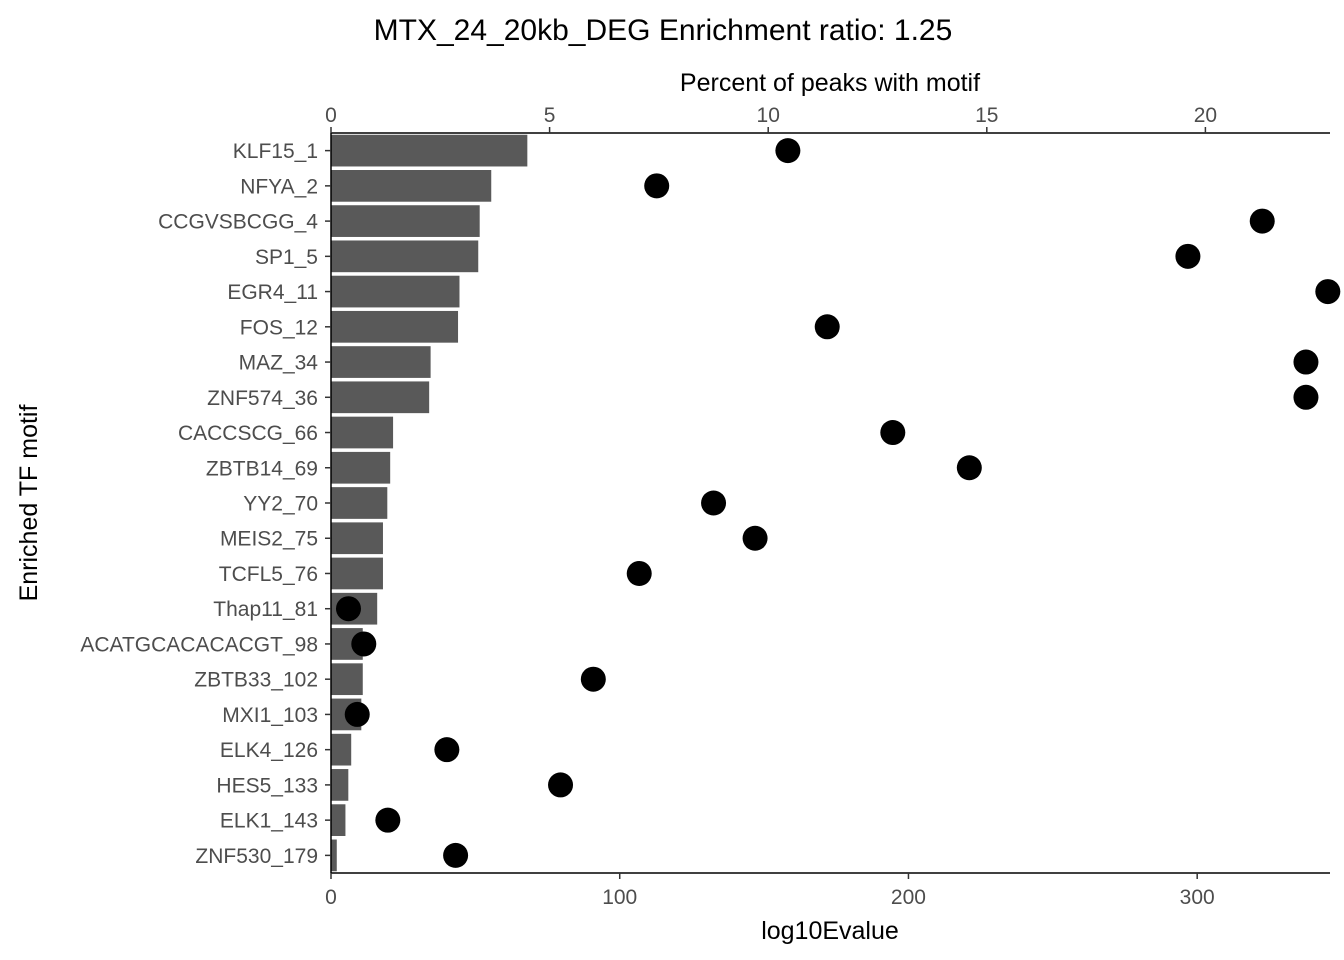  I want to click on top-x-tick-label: 0, so click(331, 115).